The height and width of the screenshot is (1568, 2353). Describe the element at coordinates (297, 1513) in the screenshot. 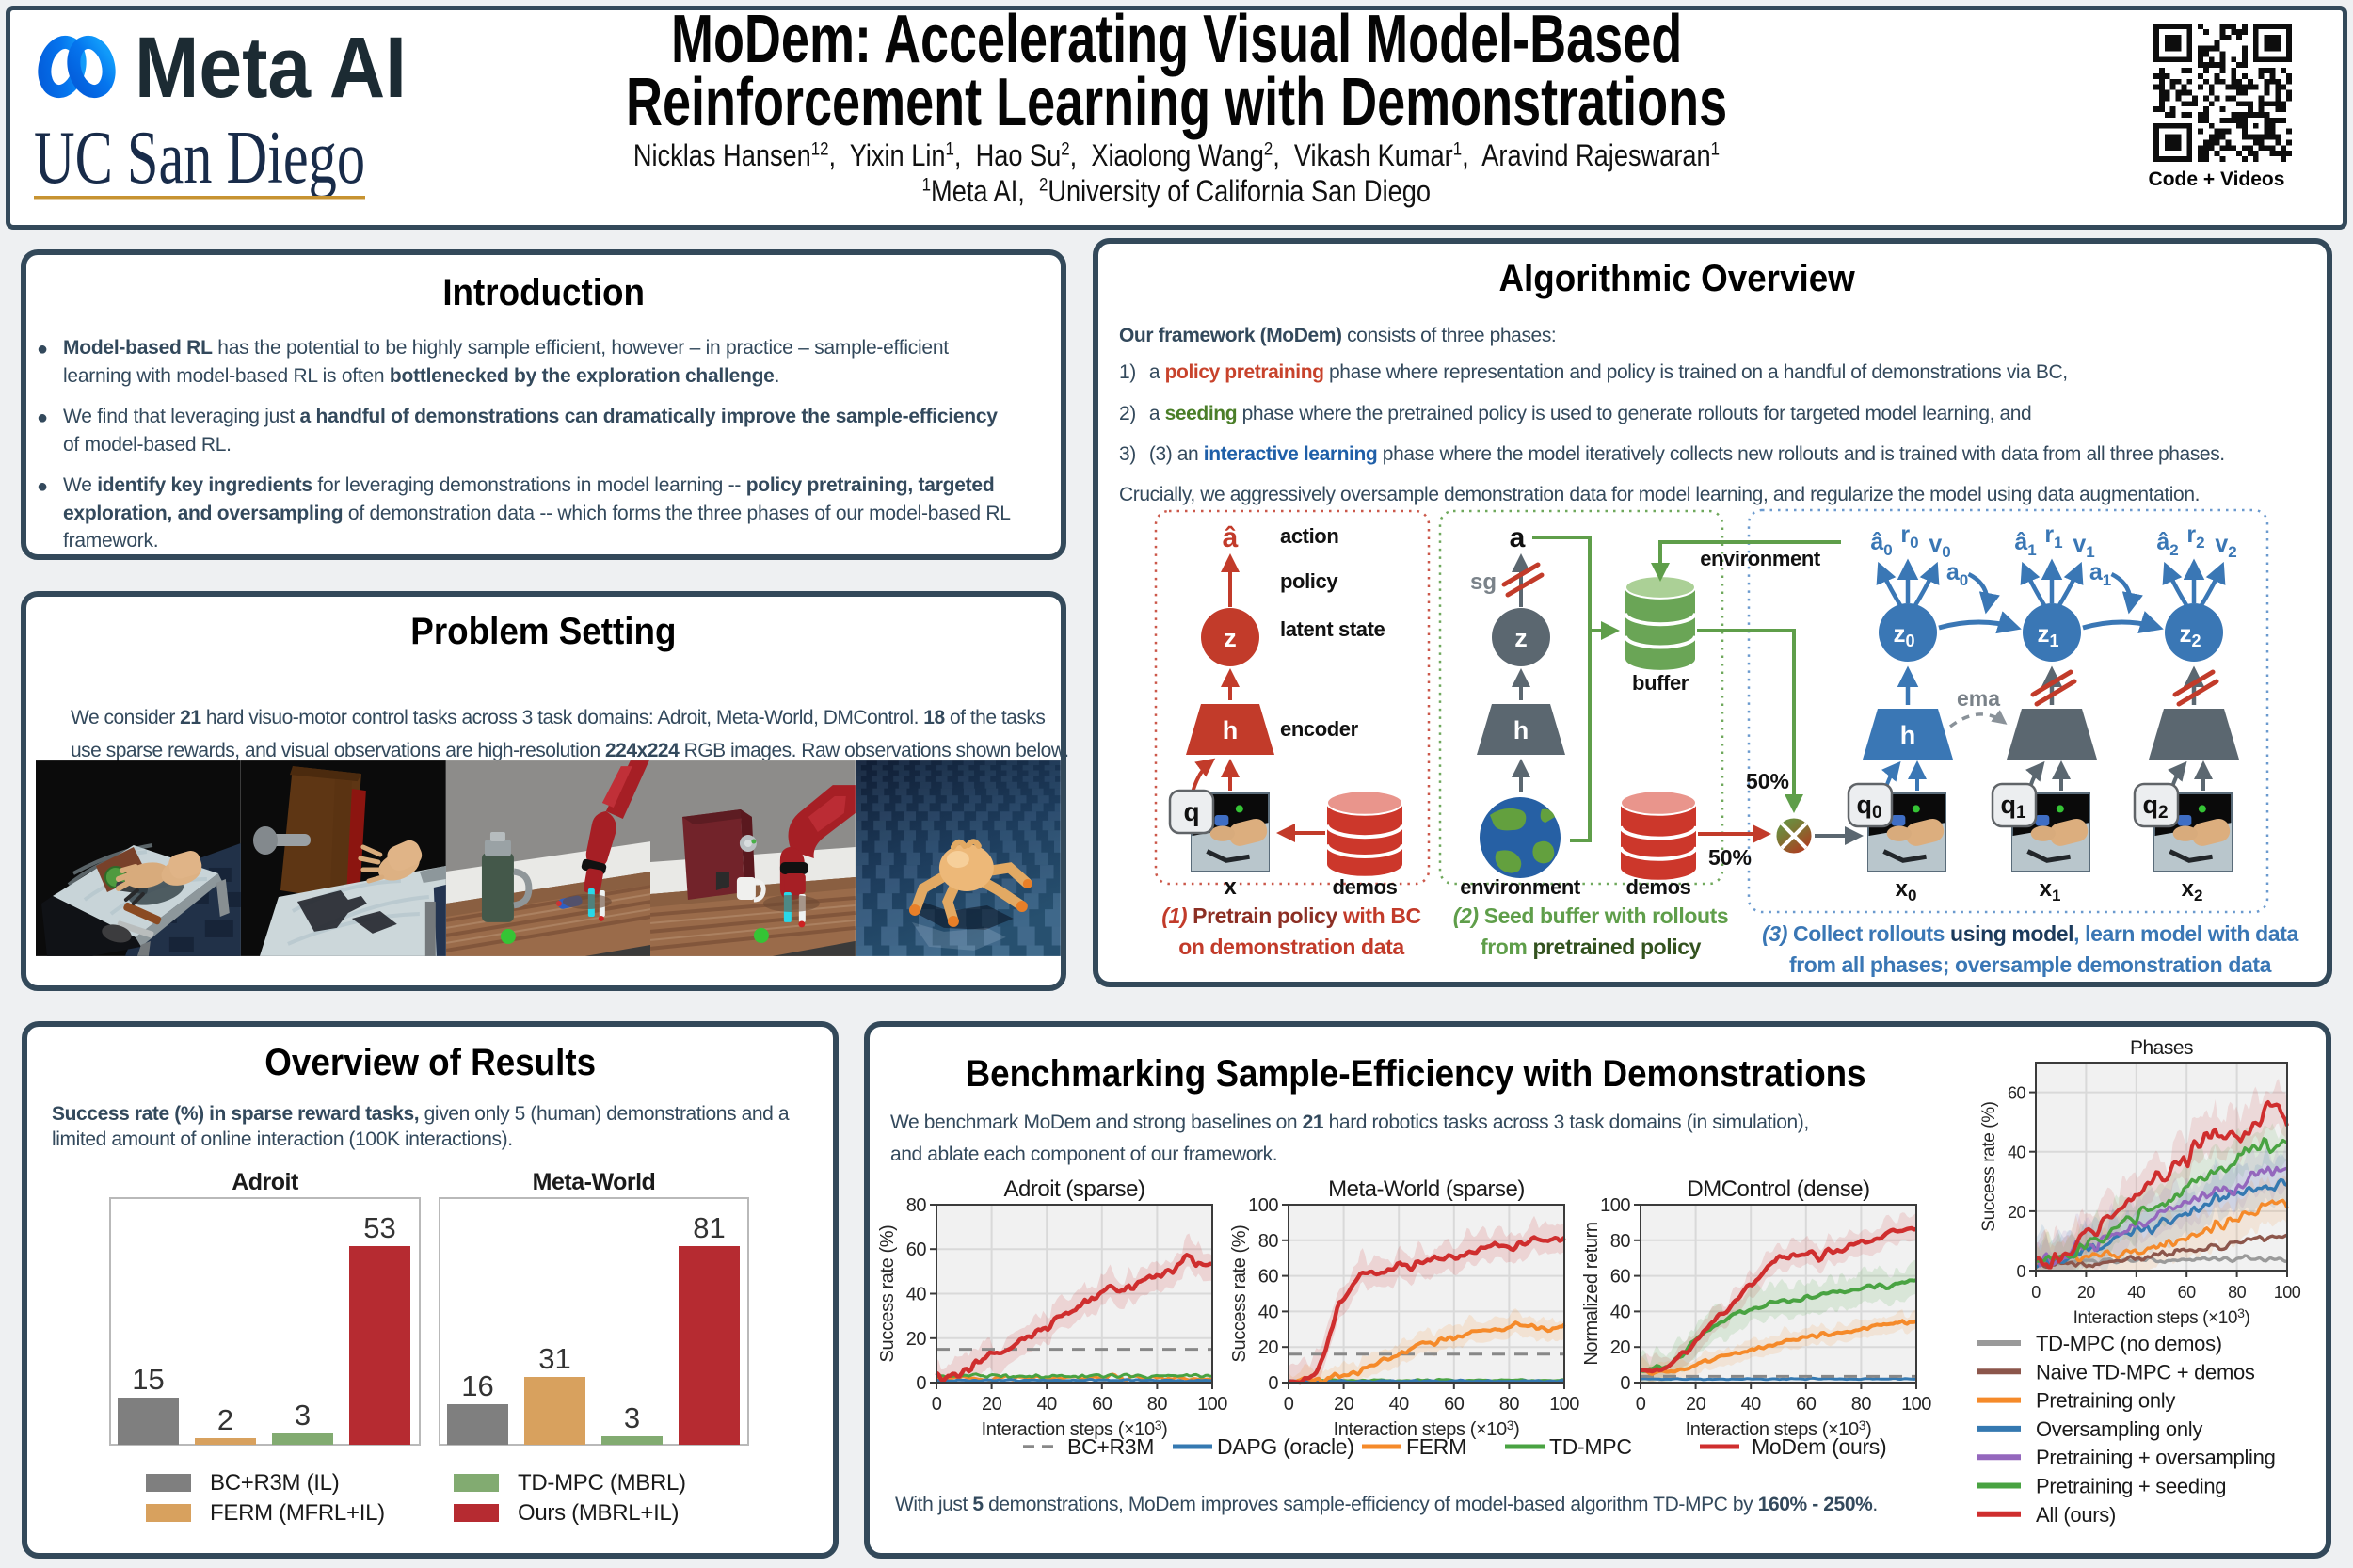

I see `svg-text: FERM (MFRL+IL)` at that location.